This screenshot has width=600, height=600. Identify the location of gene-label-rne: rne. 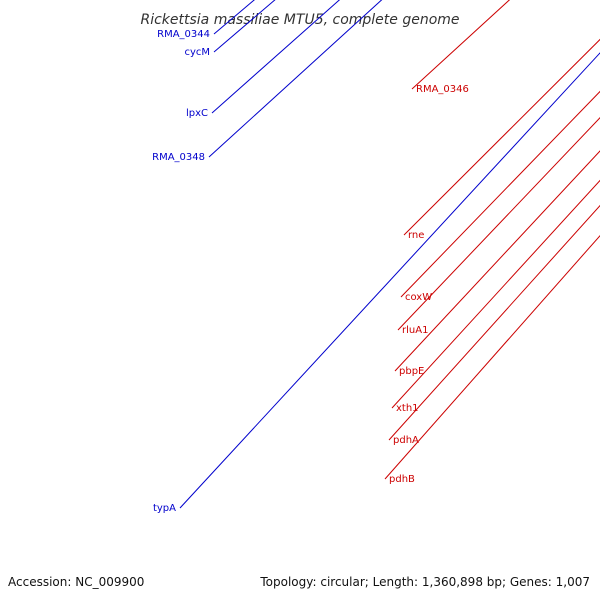
(416, 235).